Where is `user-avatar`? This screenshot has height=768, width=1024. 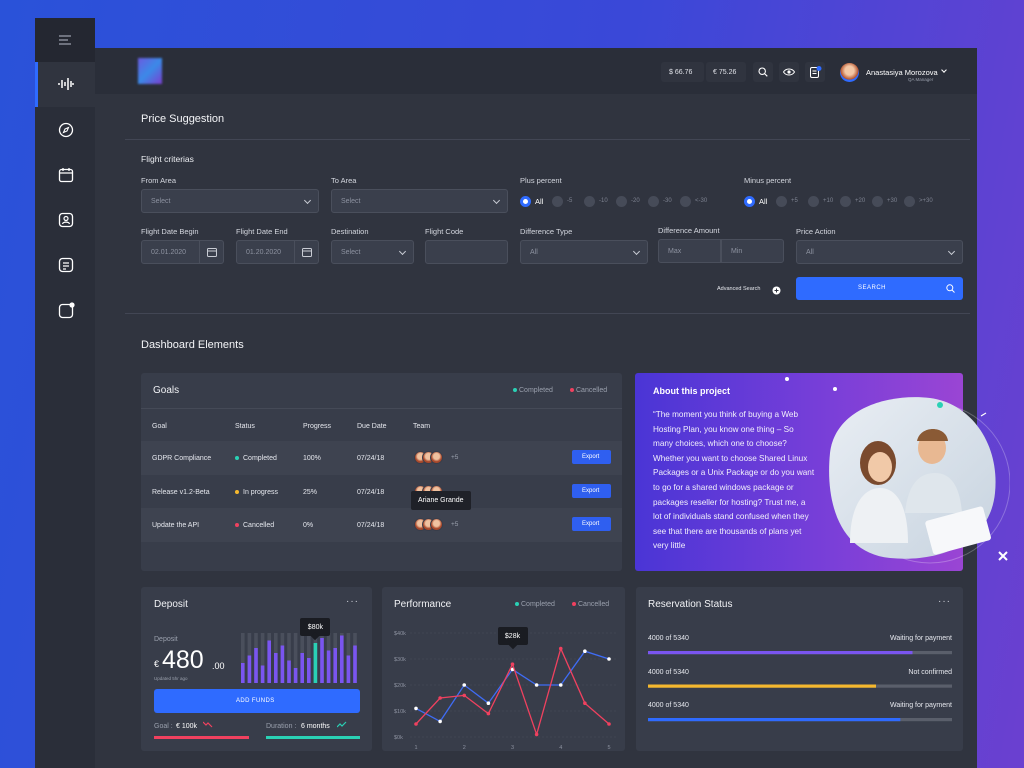
user-avatar is located at coordinates (849, 72).